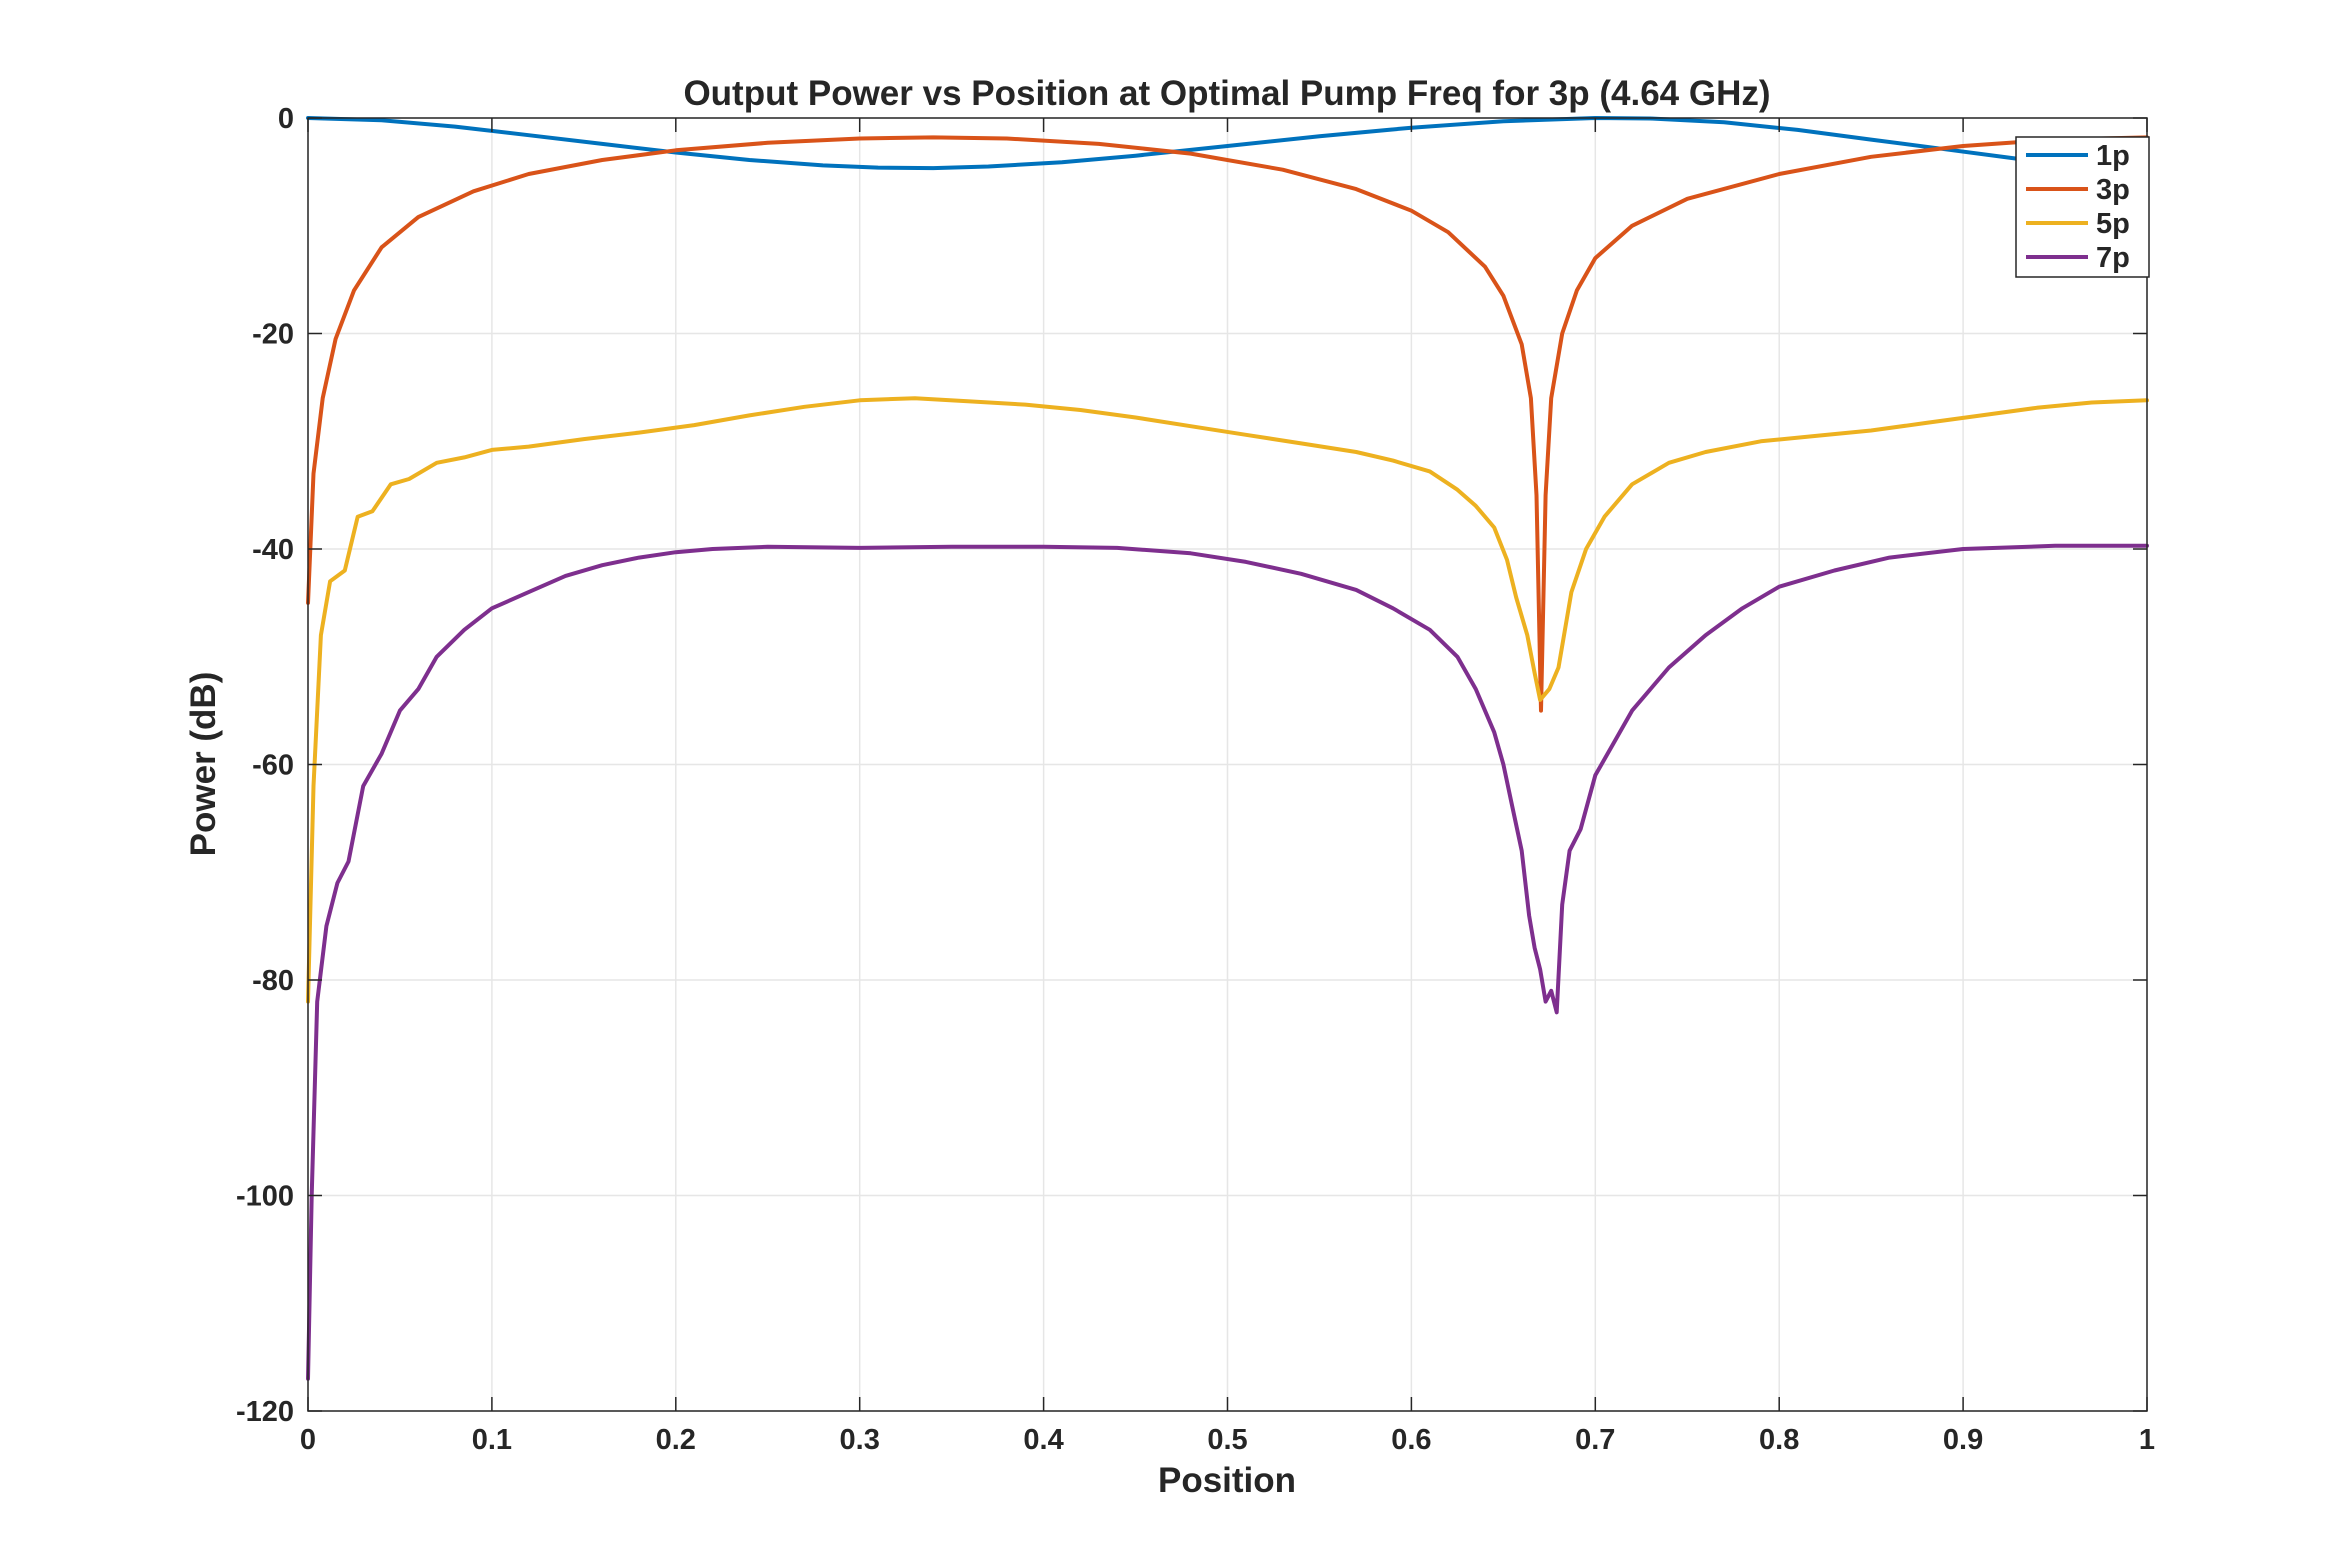 This screenshot has height=1563, width=2344. I want to click on y-tick-labels: 0 -20 -40 -60 -80 -100 -120, so click(265, 765).